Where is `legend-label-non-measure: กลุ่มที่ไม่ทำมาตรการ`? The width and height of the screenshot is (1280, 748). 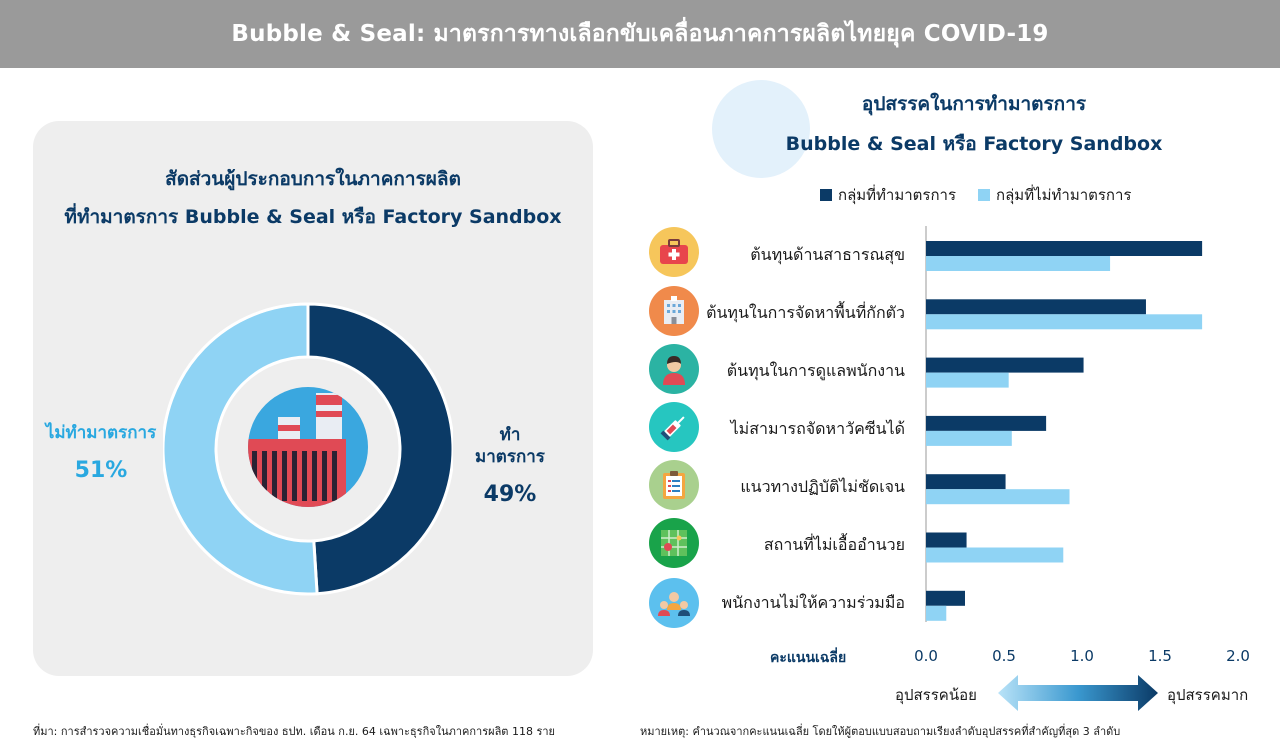 legend-label-non-measure: กลุ่มที่ไม่ทำมาตรการ is located at coordinates (1064, 195).